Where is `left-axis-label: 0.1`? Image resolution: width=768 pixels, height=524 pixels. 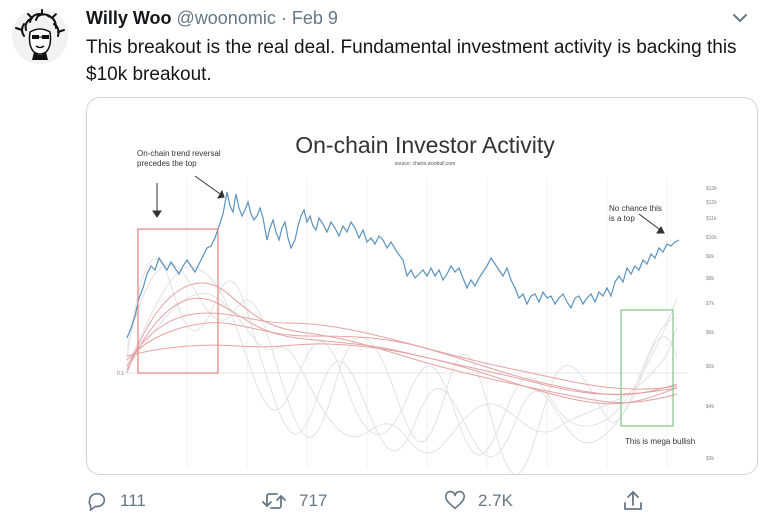
left-axis-label: 0.1 is located at coordinates (120, 374).